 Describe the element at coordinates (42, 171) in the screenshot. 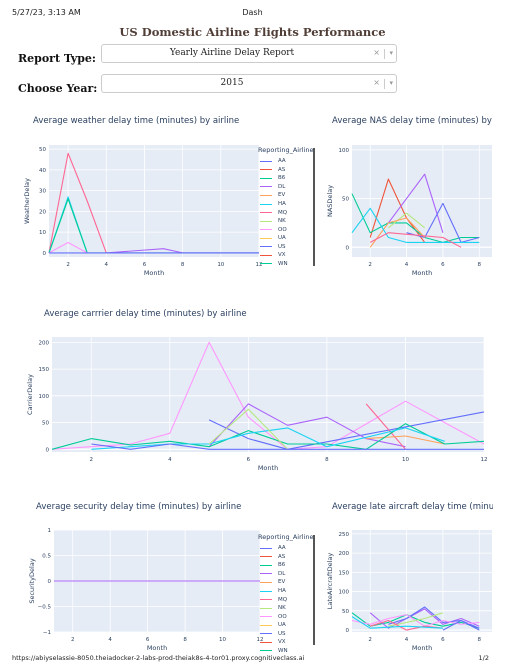

I see `y-tick-label: 40` at that location.